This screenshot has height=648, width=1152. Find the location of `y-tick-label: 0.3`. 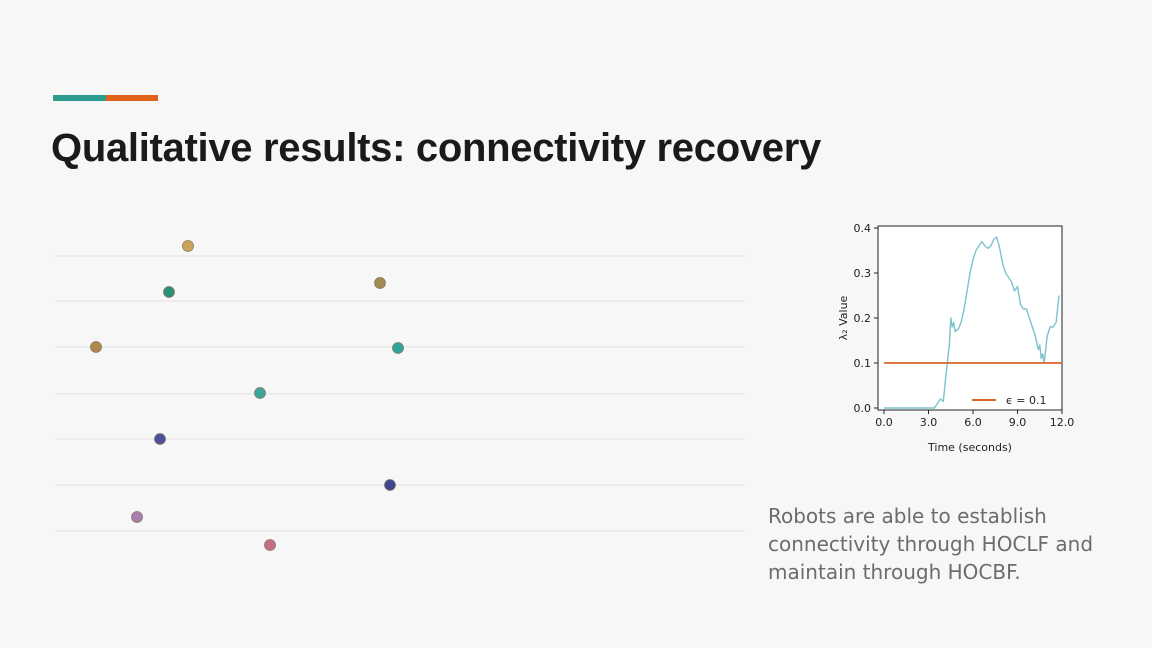

y-tick-label: 0.3 is located at coordinates (863, 273).